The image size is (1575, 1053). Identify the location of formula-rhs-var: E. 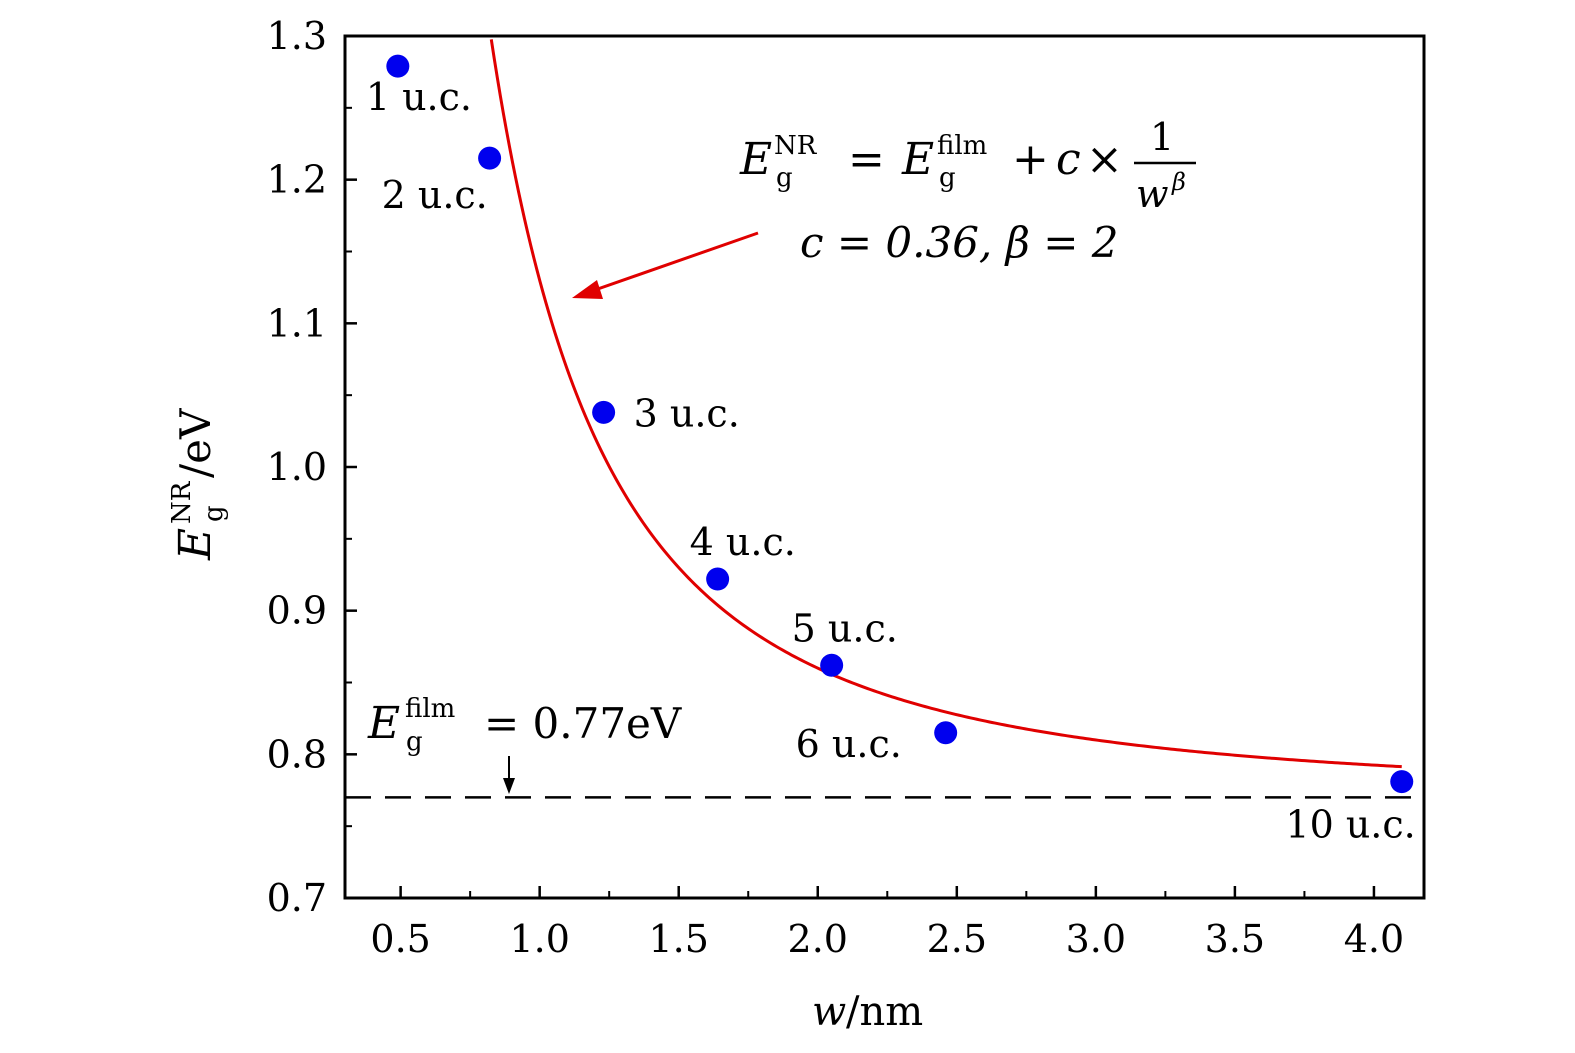
(917, 159).